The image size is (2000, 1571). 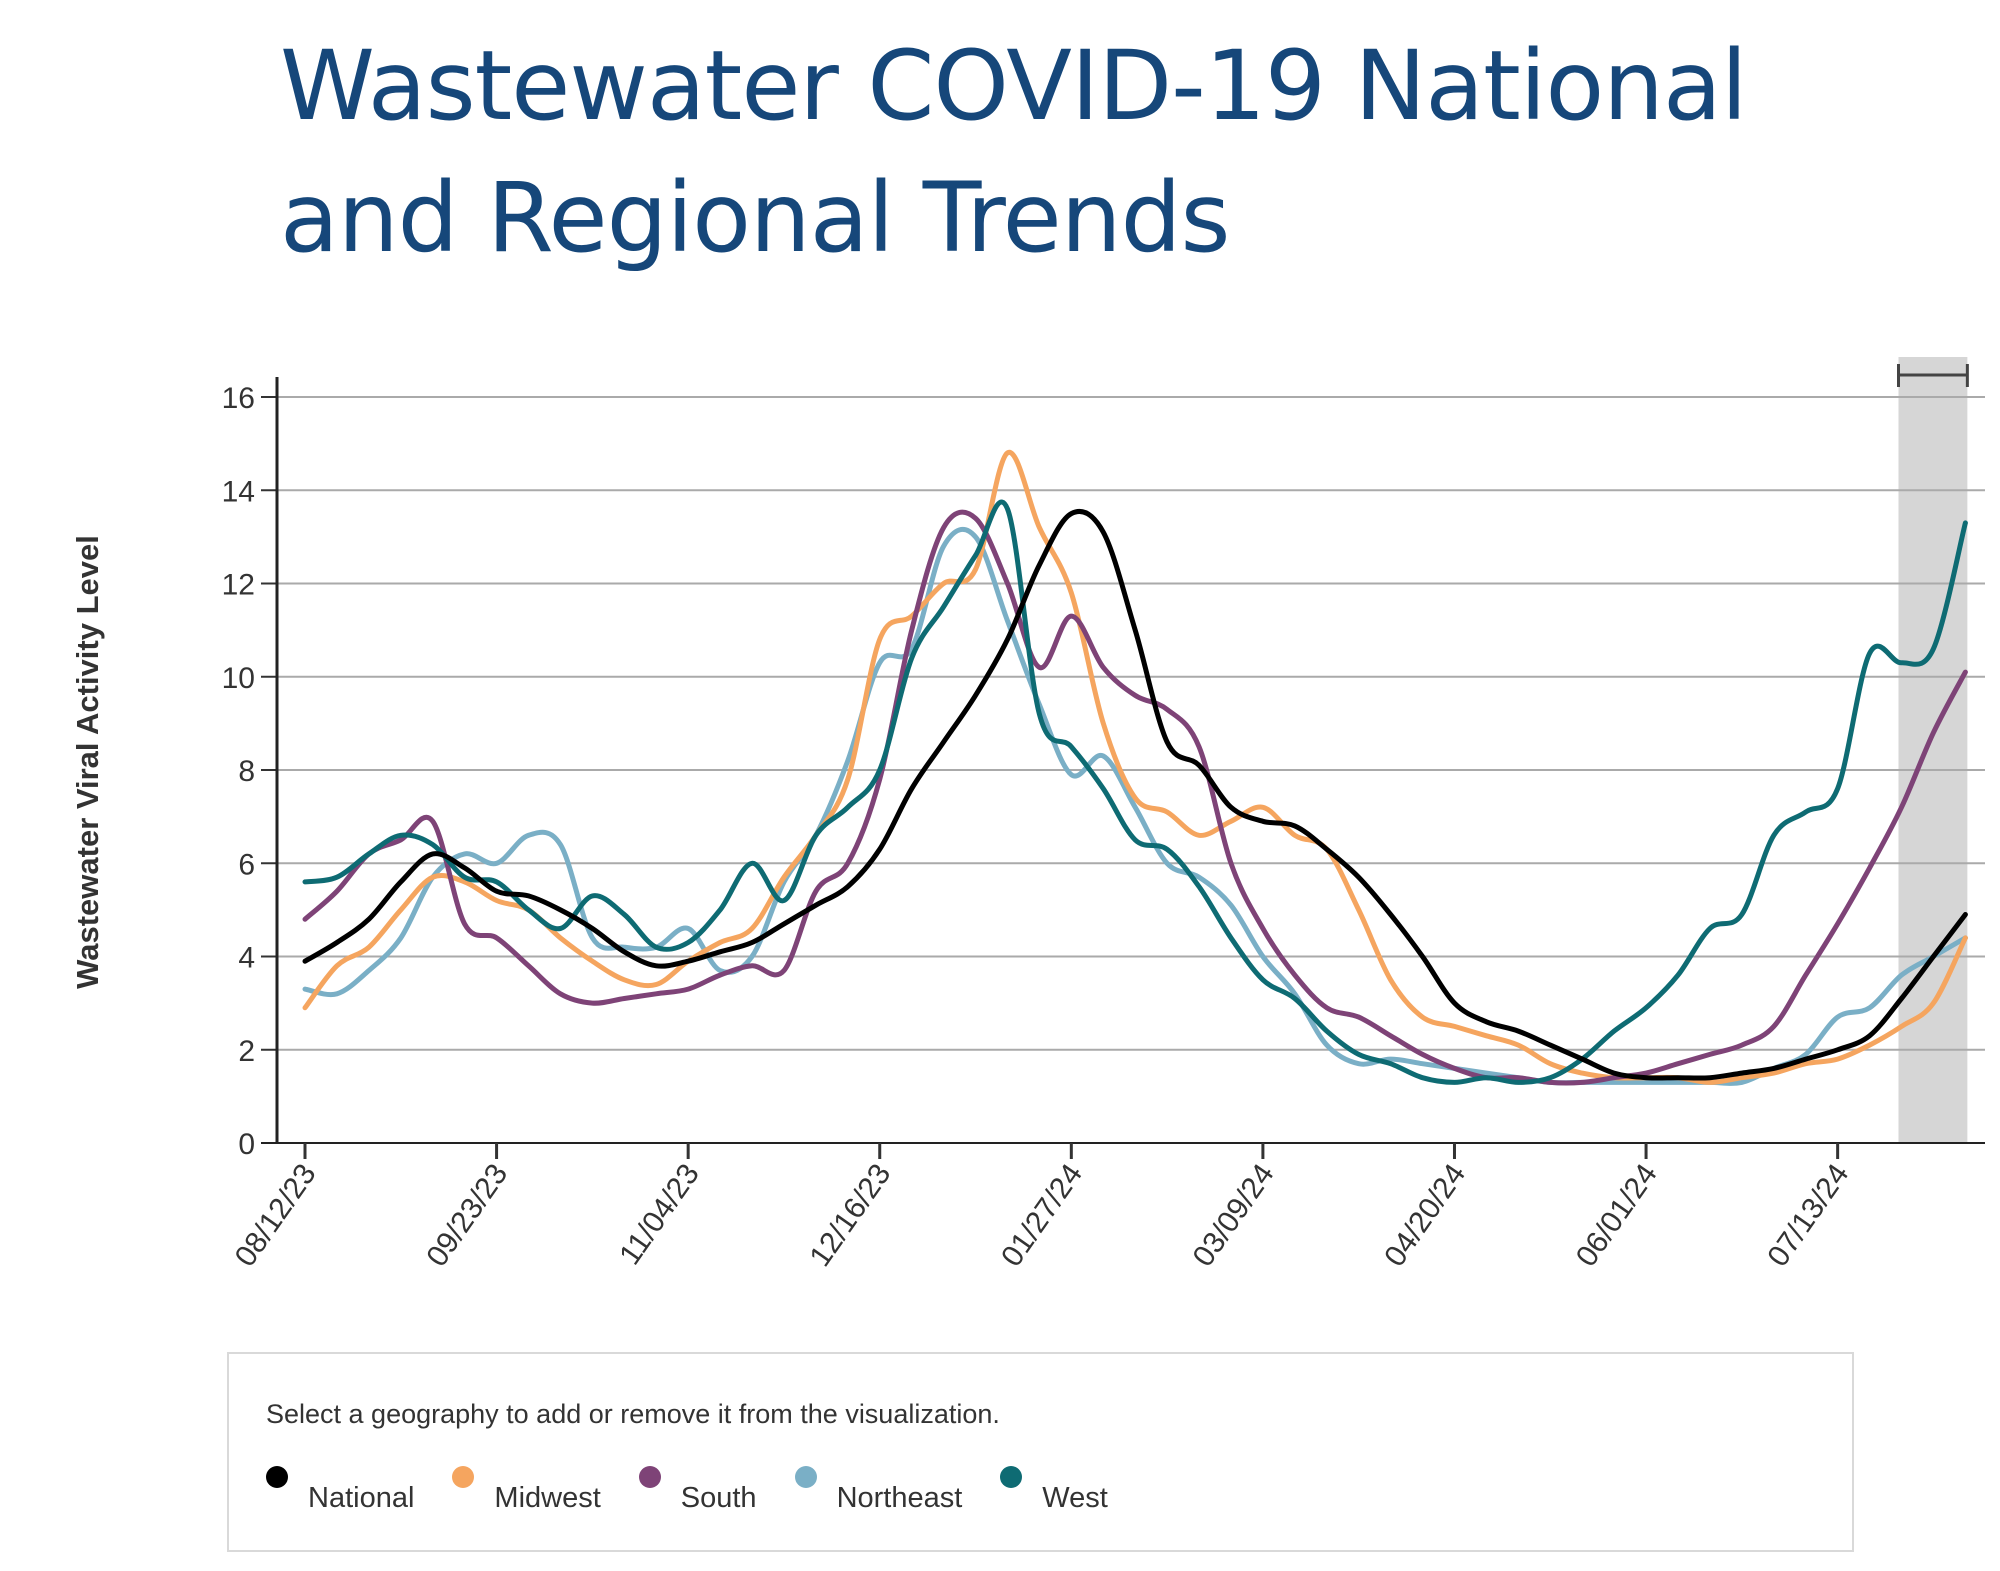 I want to click on provisional-band-layer, so click(x=1933, y=750).